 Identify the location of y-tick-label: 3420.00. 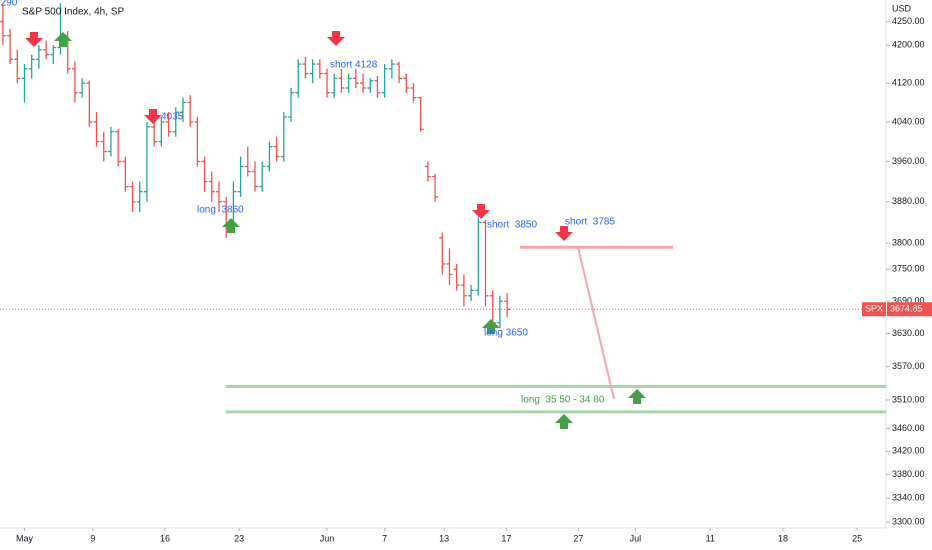
(908, 451).